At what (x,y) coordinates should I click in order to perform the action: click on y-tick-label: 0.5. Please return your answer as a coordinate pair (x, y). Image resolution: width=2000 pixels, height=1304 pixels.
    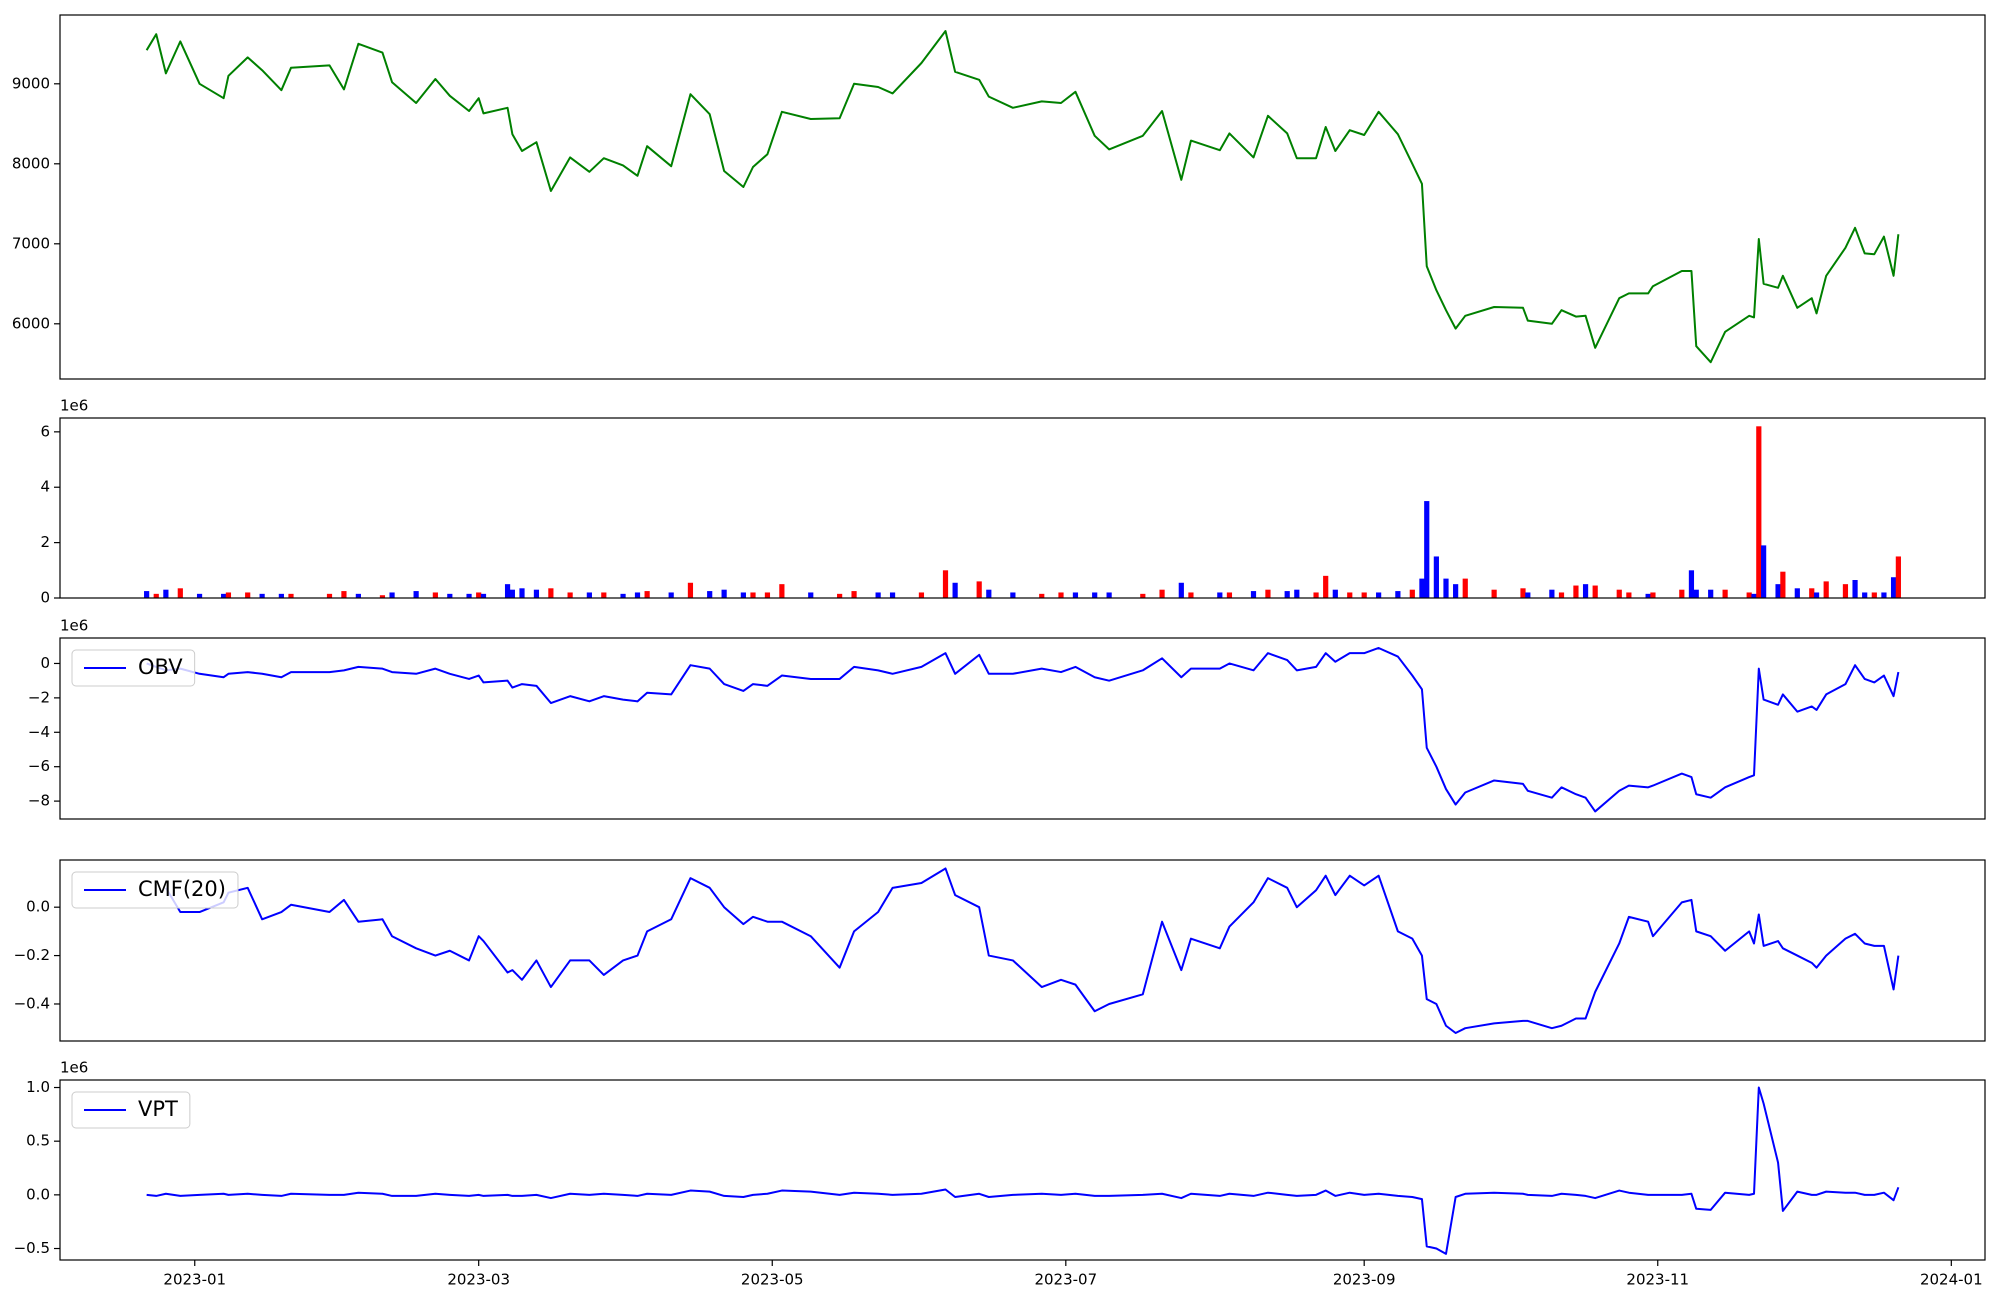
    Looking at the image, I should click on (38, 1141).